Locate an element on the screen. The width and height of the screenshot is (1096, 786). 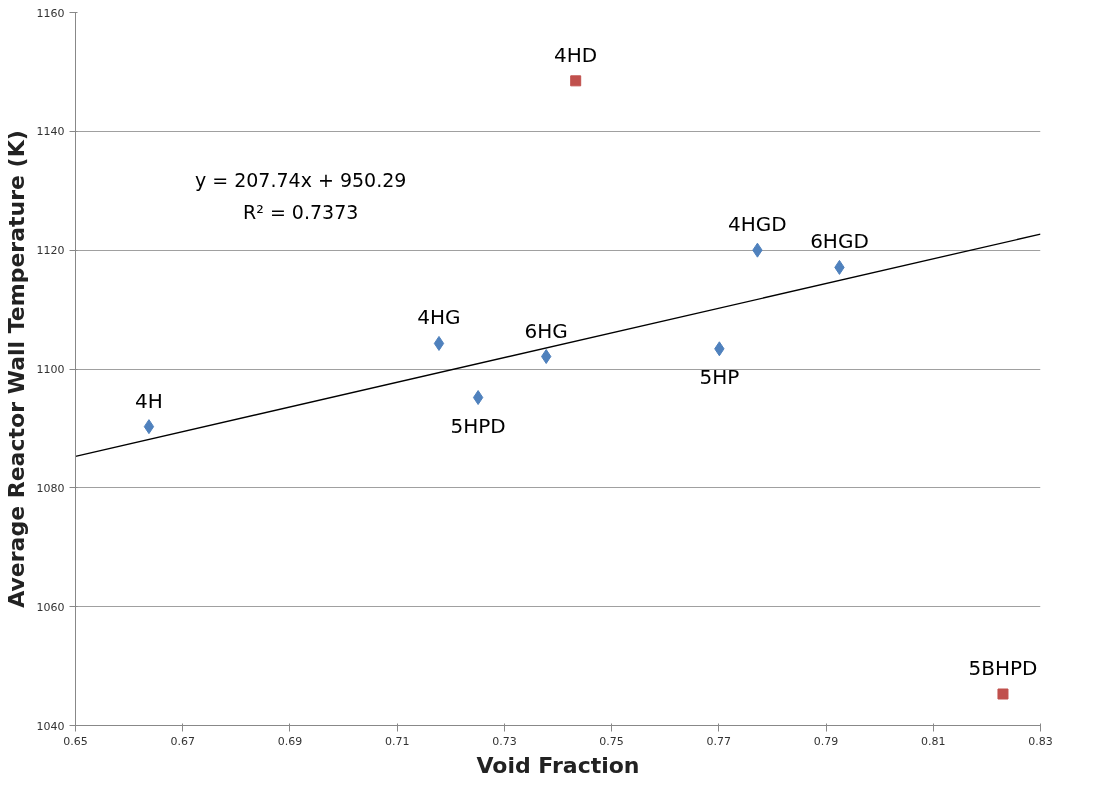
x-tick-label: 0.71 is located at coordinates (397, 741).